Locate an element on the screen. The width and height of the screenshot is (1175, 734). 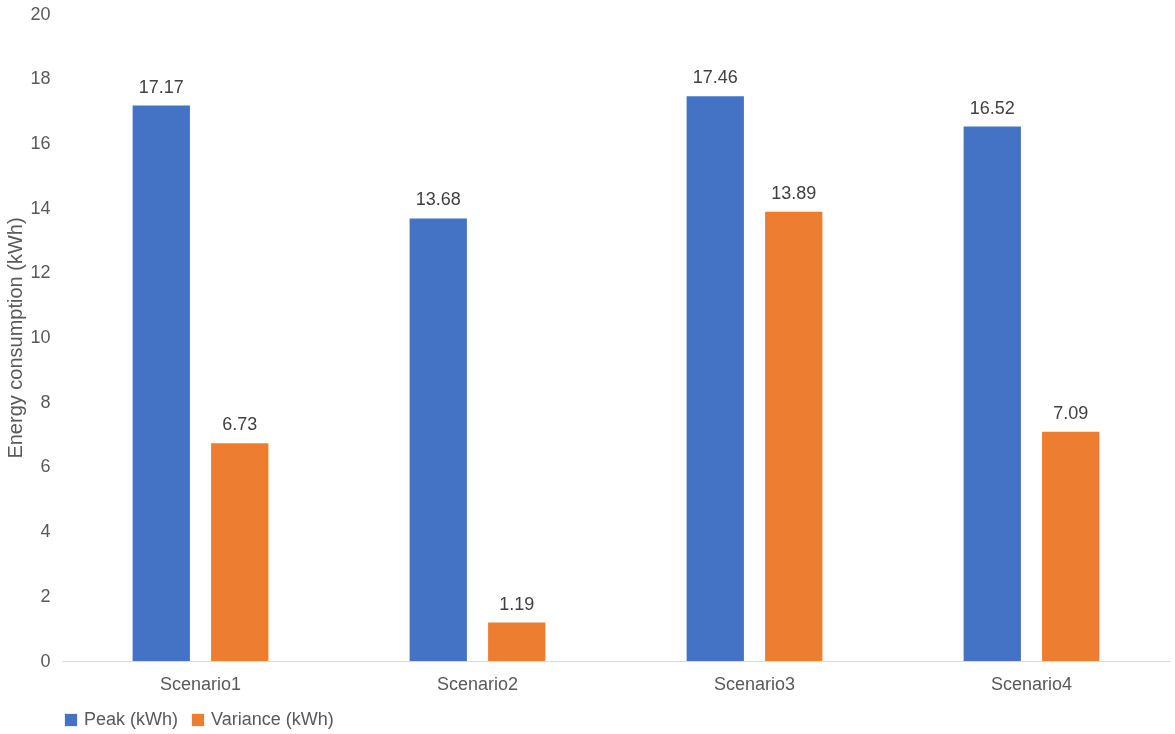
y-tick-label: 14 is located at coordinates (40, 207).